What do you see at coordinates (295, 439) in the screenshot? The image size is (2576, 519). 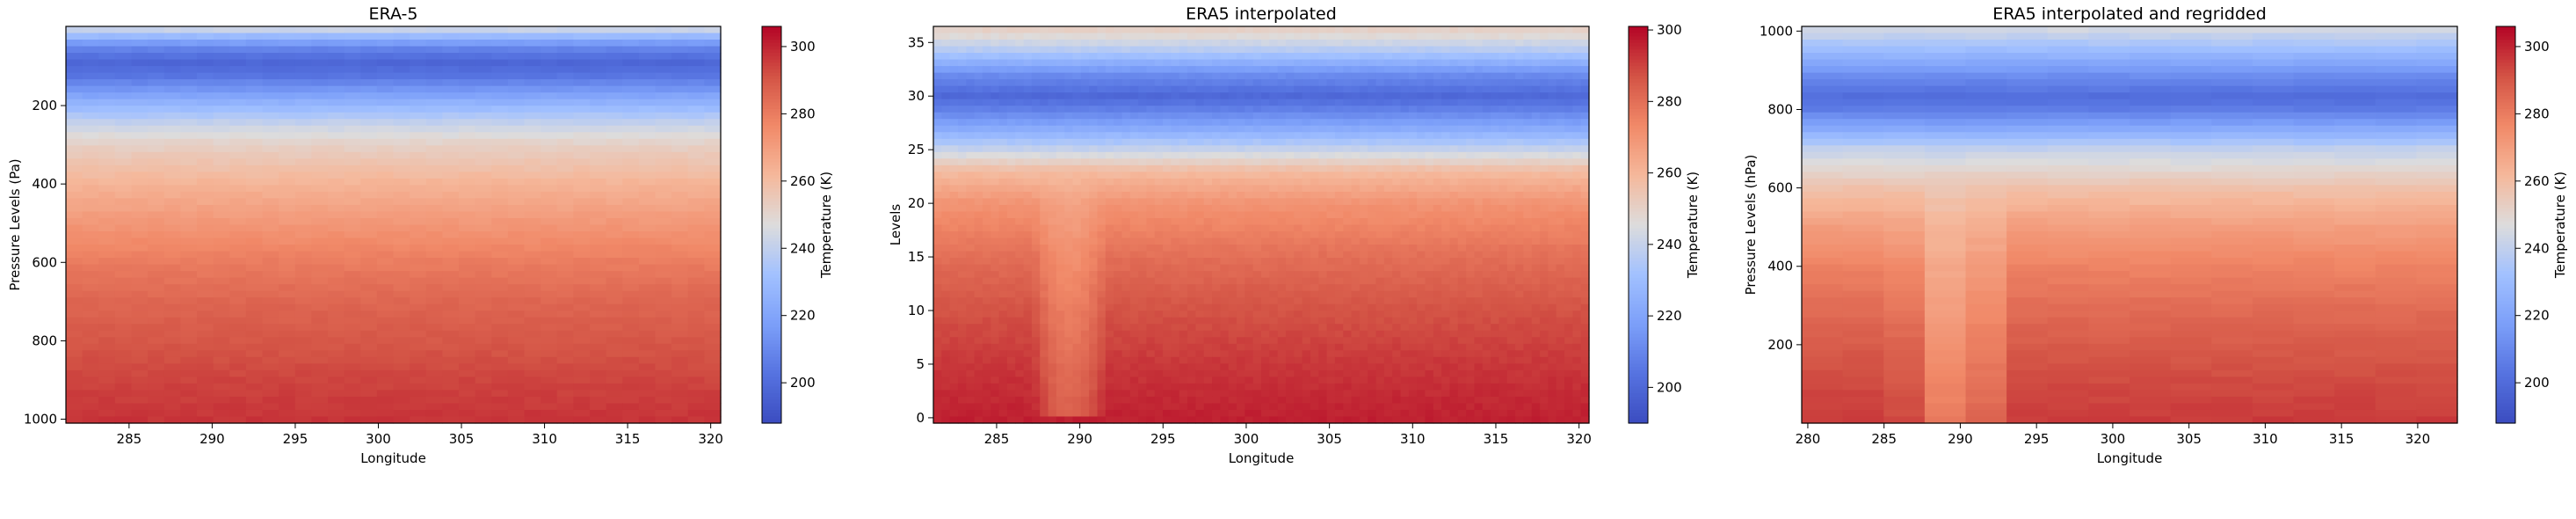 I see `x-tick-label: 295` at bounding box center [295, 439].